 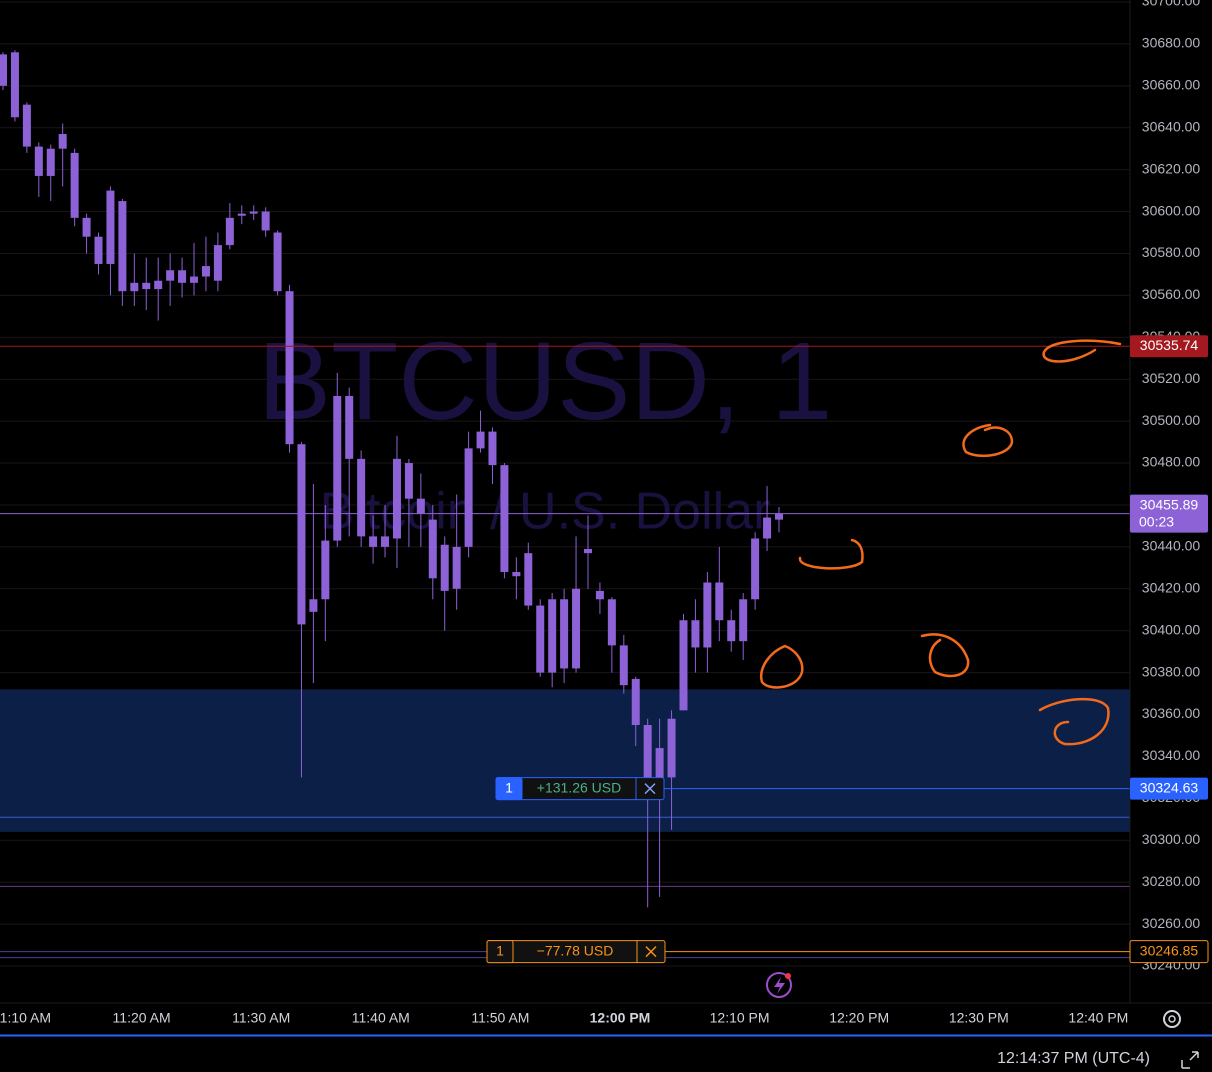 I want to click on order-pnl: +131.26 USD, so click(x=579, y=787).